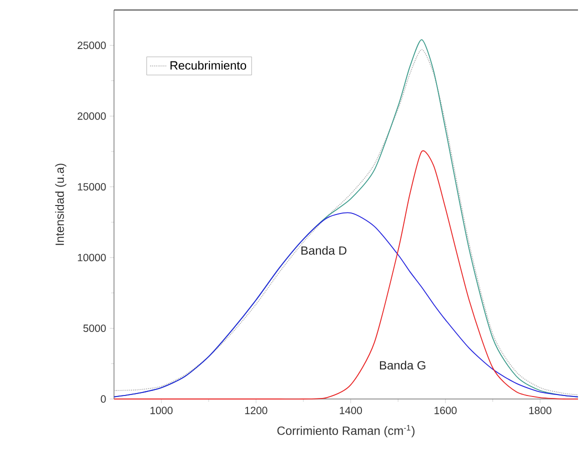  Describe the element at coordinates (94, 328) in the screenshot. I see `y-tick-label: 5000` at that location.